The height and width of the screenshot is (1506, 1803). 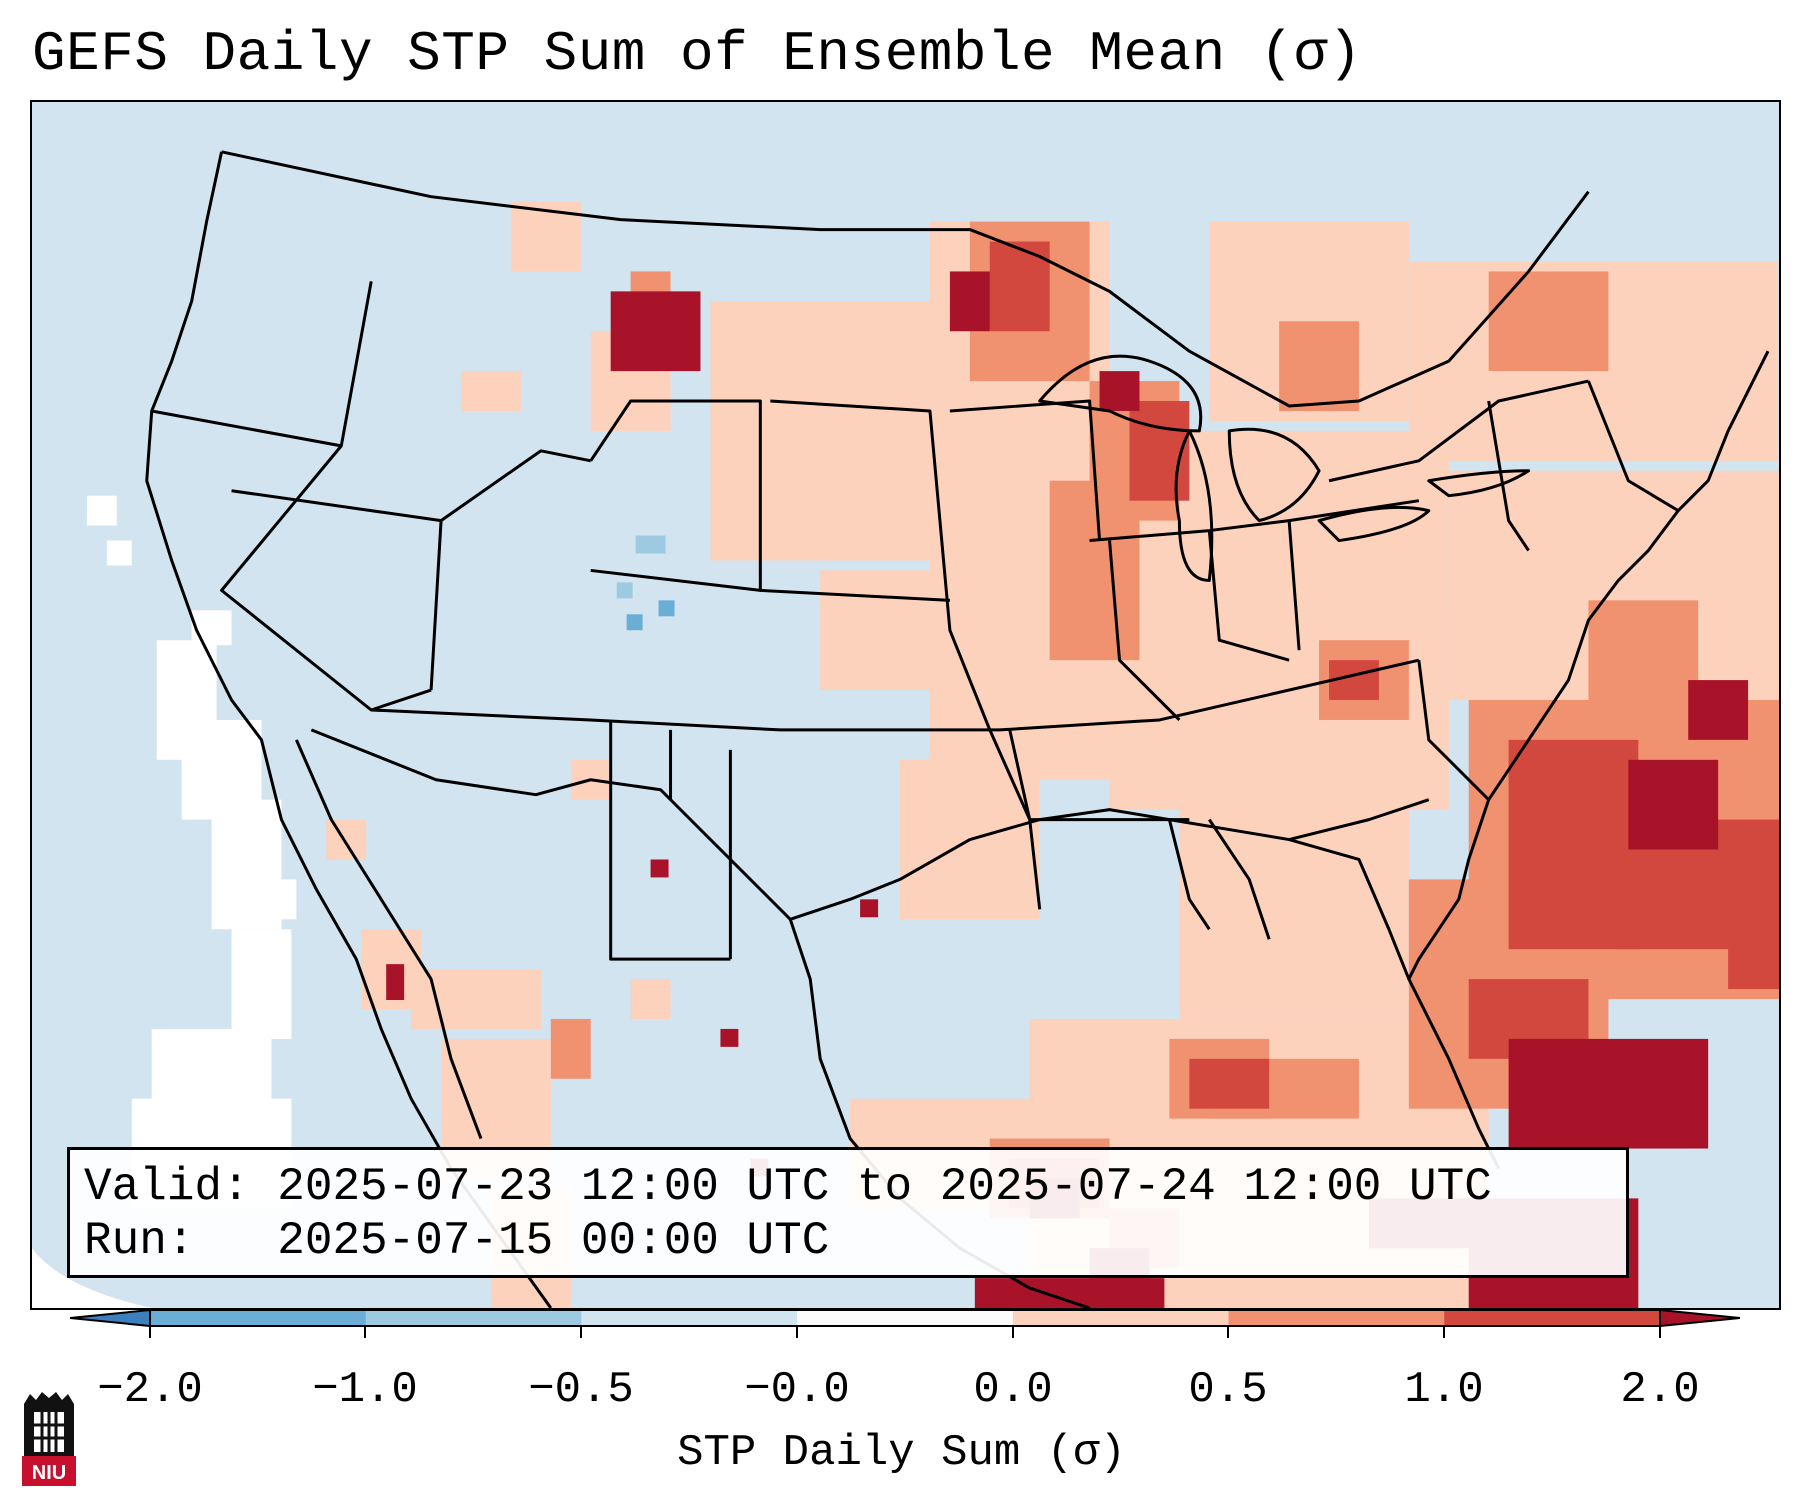 What do you see at coordinates (645, 583) in the screenshot?
I see `stp-field-negative` at bounding box center [645, 583].